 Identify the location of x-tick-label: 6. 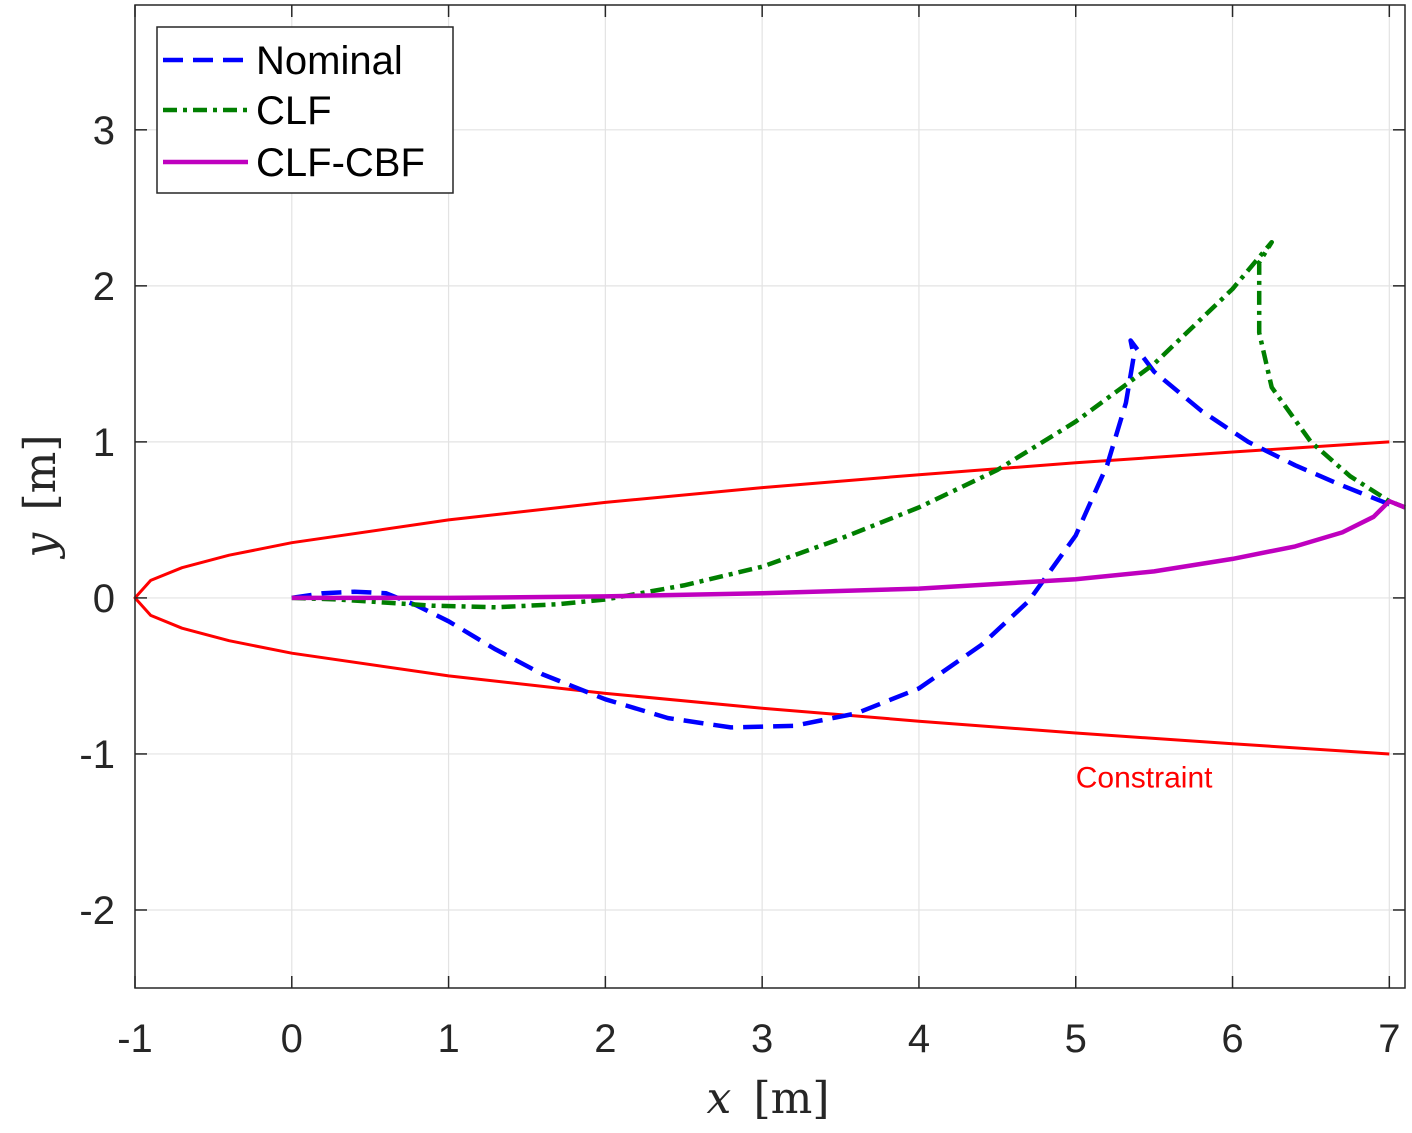
(1232, 1039).